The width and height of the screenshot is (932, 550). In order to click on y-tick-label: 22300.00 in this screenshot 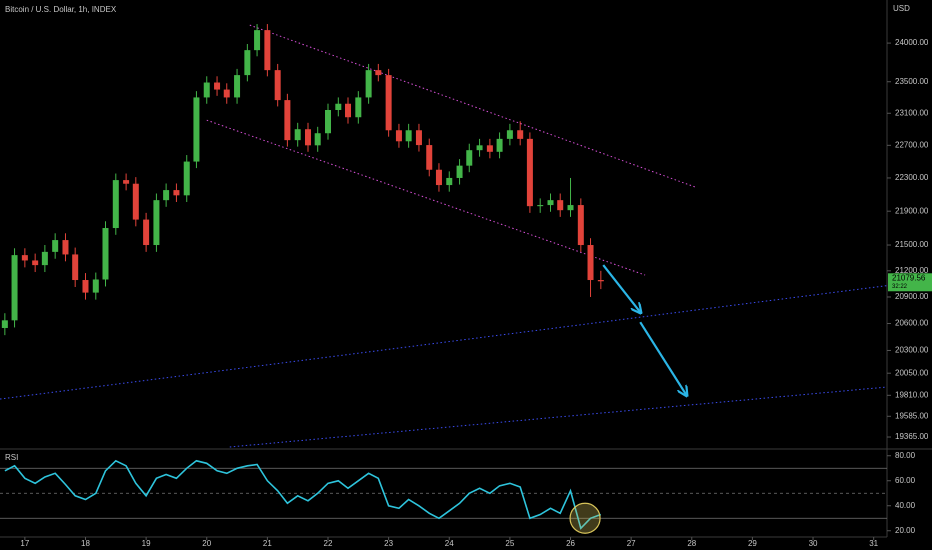, I will do `click(912, 177)`.